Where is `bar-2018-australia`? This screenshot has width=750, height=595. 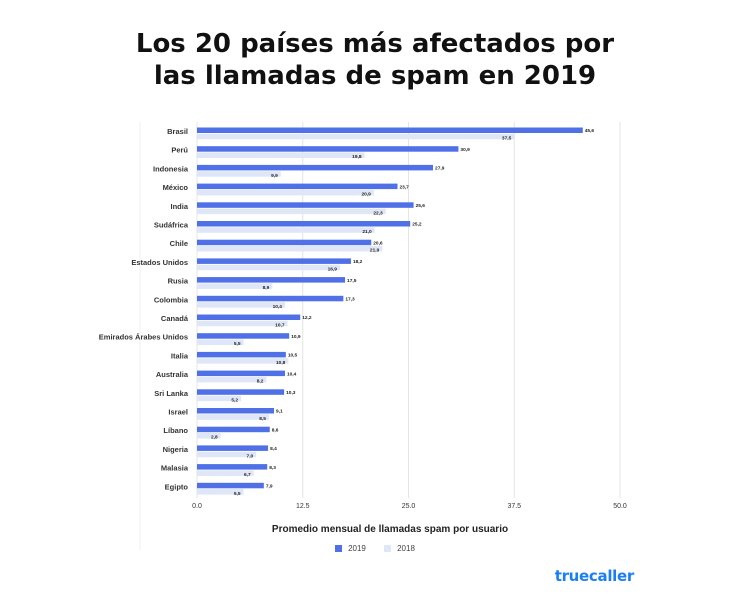 bar-2018-australia is located at coordinates (232, 379).